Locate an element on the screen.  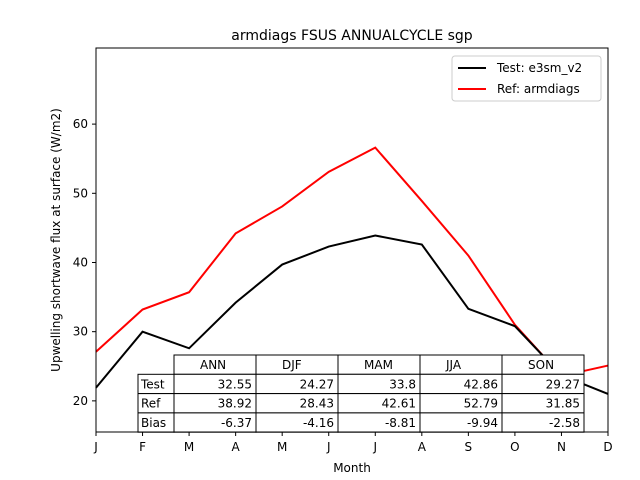
y-tick-label: 40 is located at coordinates (80, 262).